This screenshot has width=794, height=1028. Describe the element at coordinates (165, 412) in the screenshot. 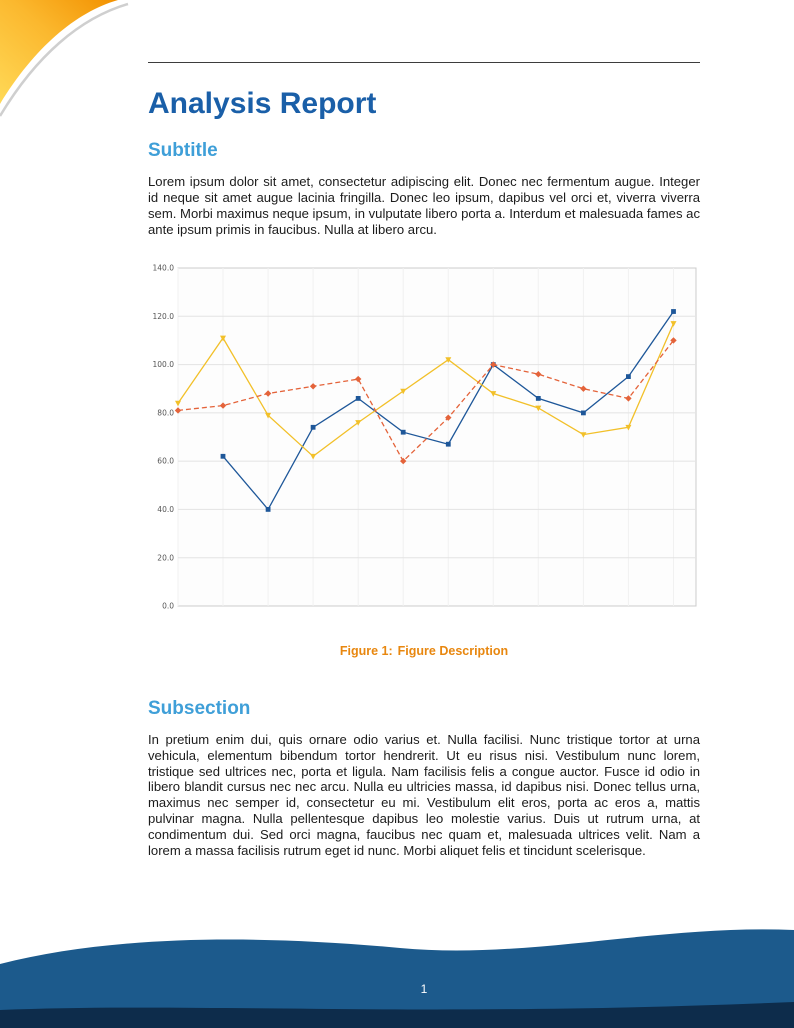

I see `svg-text: 80.0` at that location.